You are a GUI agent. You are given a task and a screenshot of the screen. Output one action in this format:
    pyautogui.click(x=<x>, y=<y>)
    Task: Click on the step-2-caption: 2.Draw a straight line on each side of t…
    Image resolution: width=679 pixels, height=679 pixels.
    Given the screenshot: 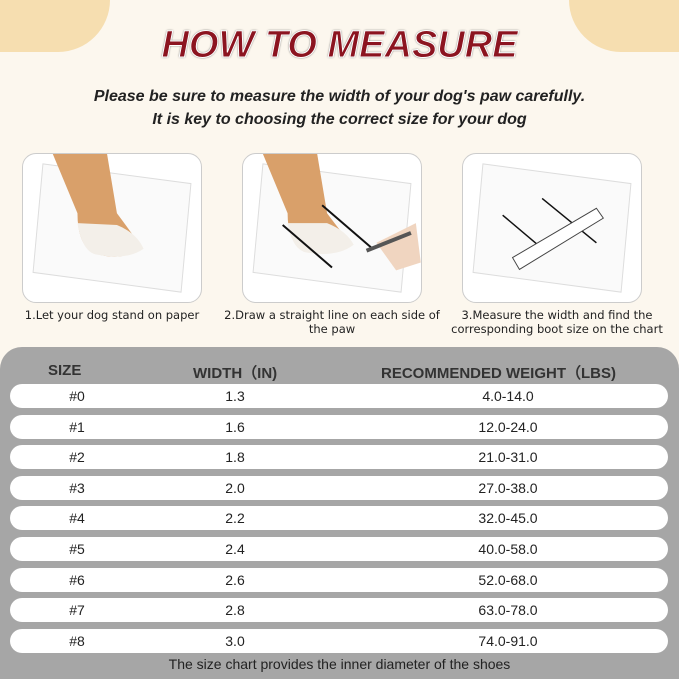 What is the action you would take?
    pyautogui.click(x=332, y=322)
    